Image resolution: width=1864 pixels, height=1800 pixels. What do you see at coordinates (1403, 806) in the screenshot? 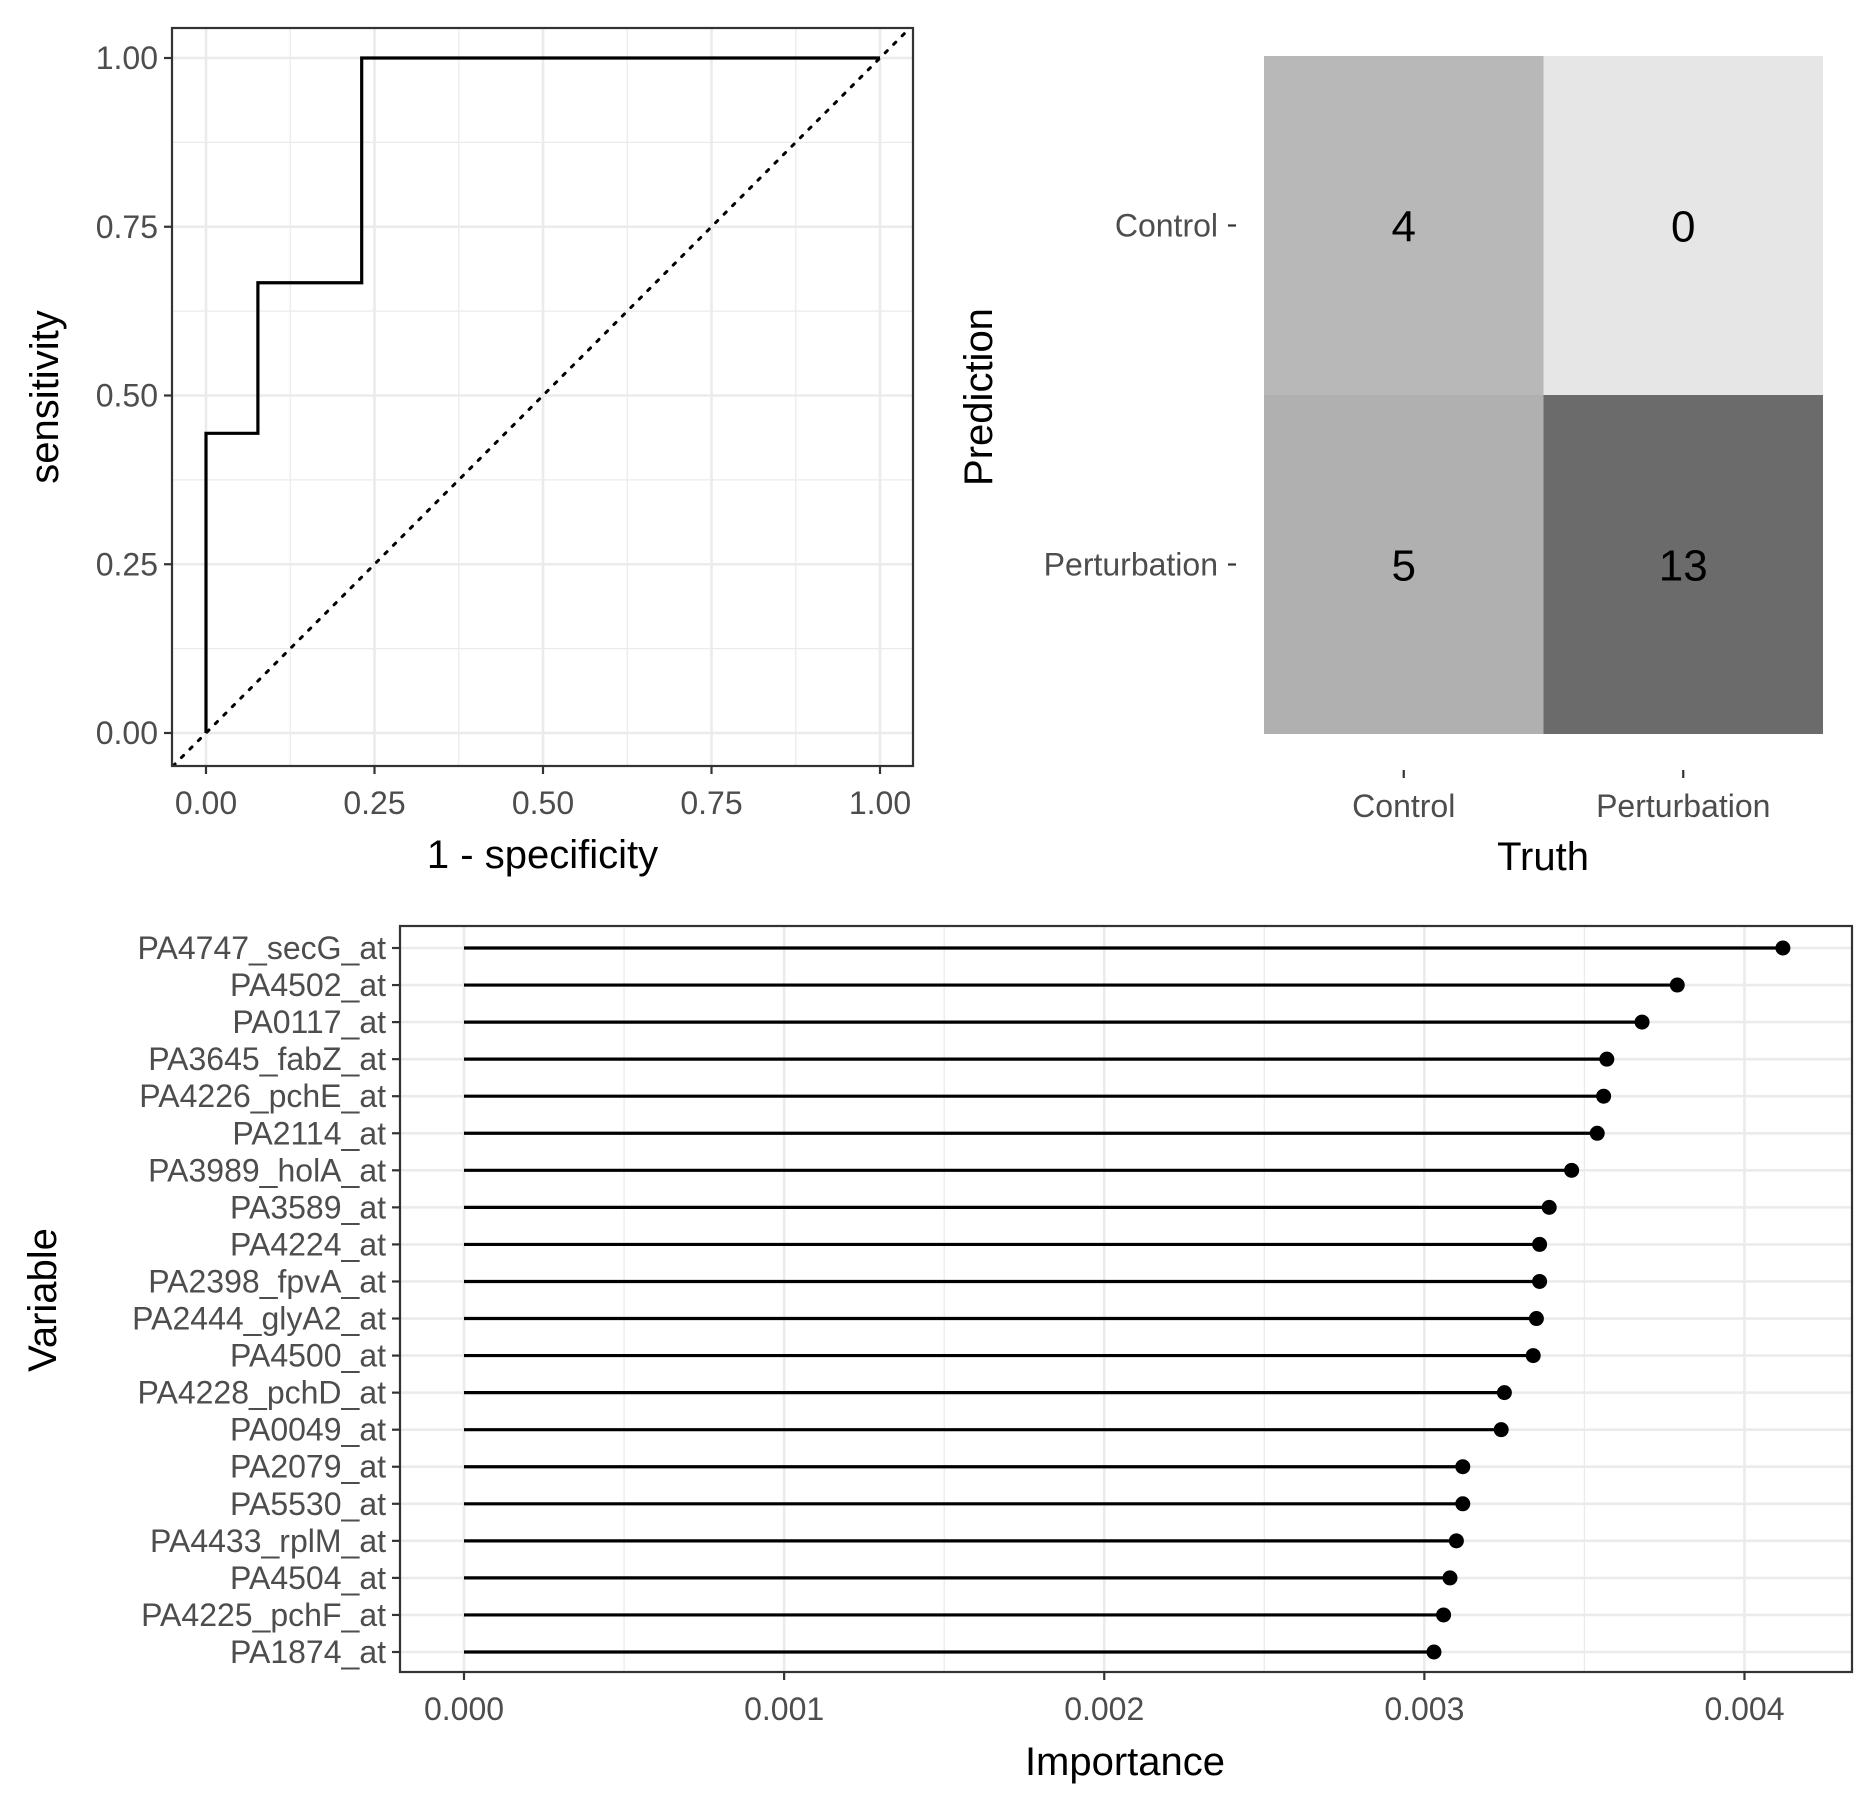
I see `cm-x-tick-label: Control` at bounding box center [1403, 806].